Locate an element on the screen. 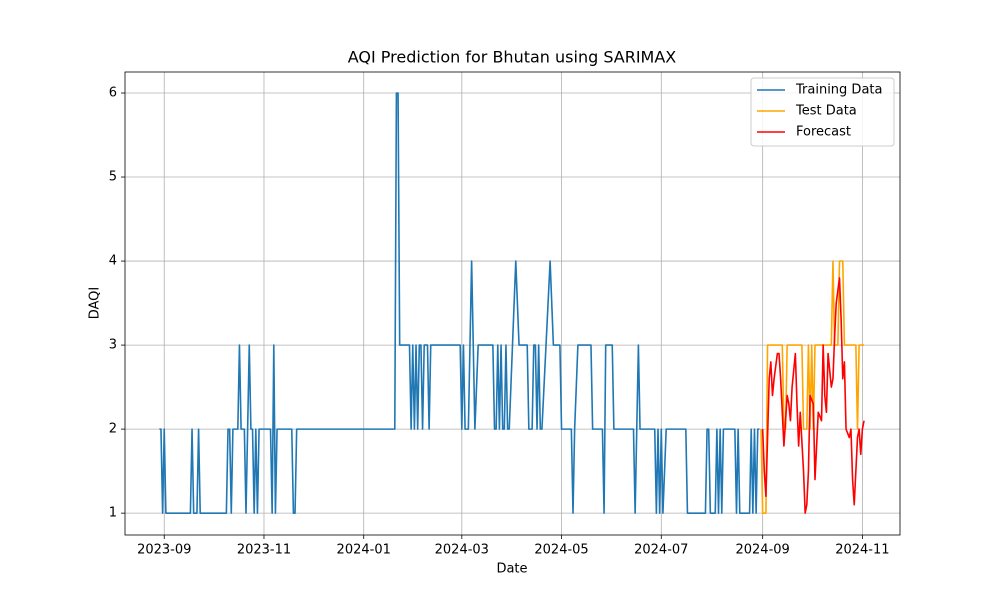 This screenshot has width=1000, height=600. legend: Training Data Test Data Forecast is located at coordinates (822, 112).